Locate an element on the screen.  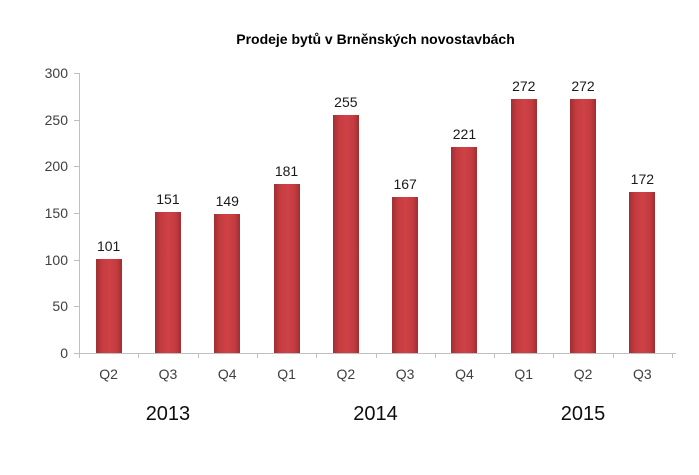
x-axis-year-label: 2013 is located at coordinates (168, 414).